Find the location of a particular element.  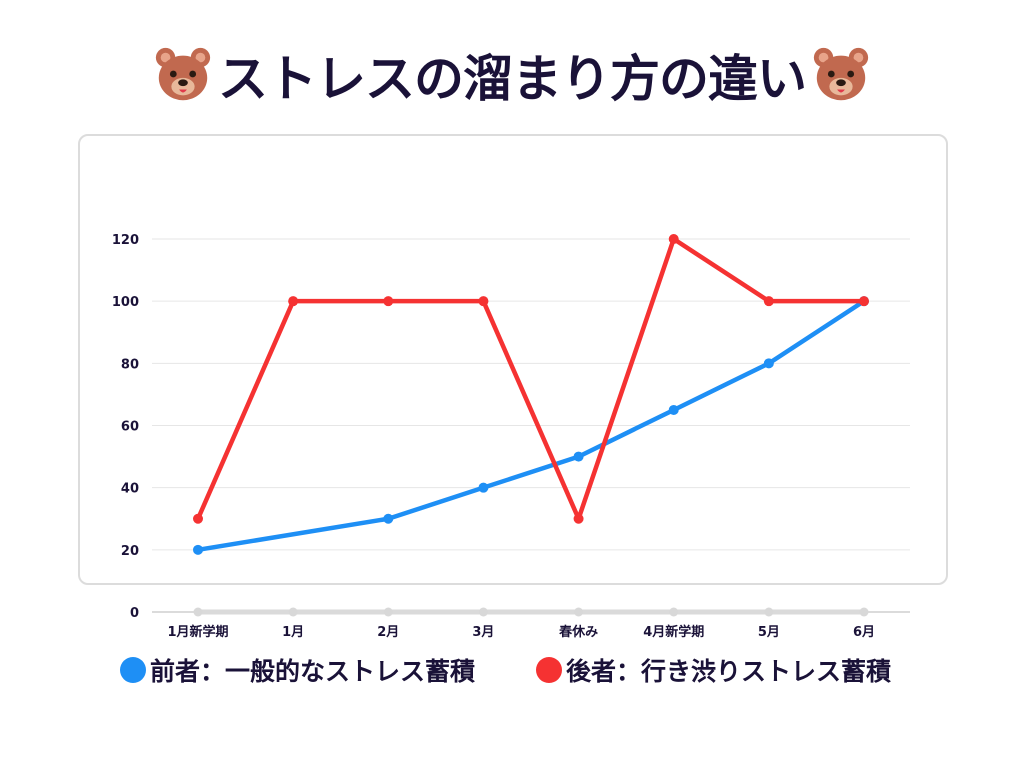

x-tick-label: 1月 is located at coordinates (293, 632).